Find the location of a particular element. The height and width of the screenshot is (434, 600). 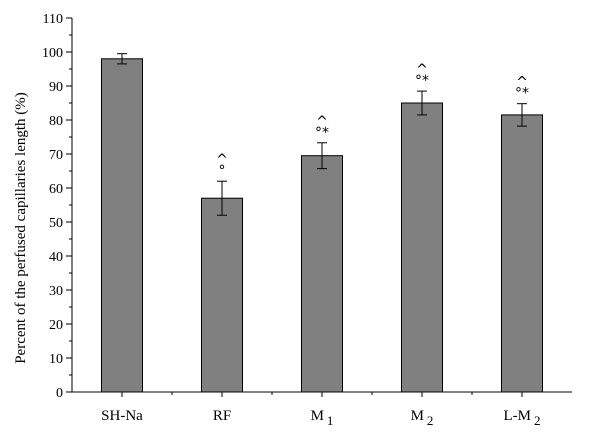

y-tick-label: 30 is located at coordinates (56, 291).